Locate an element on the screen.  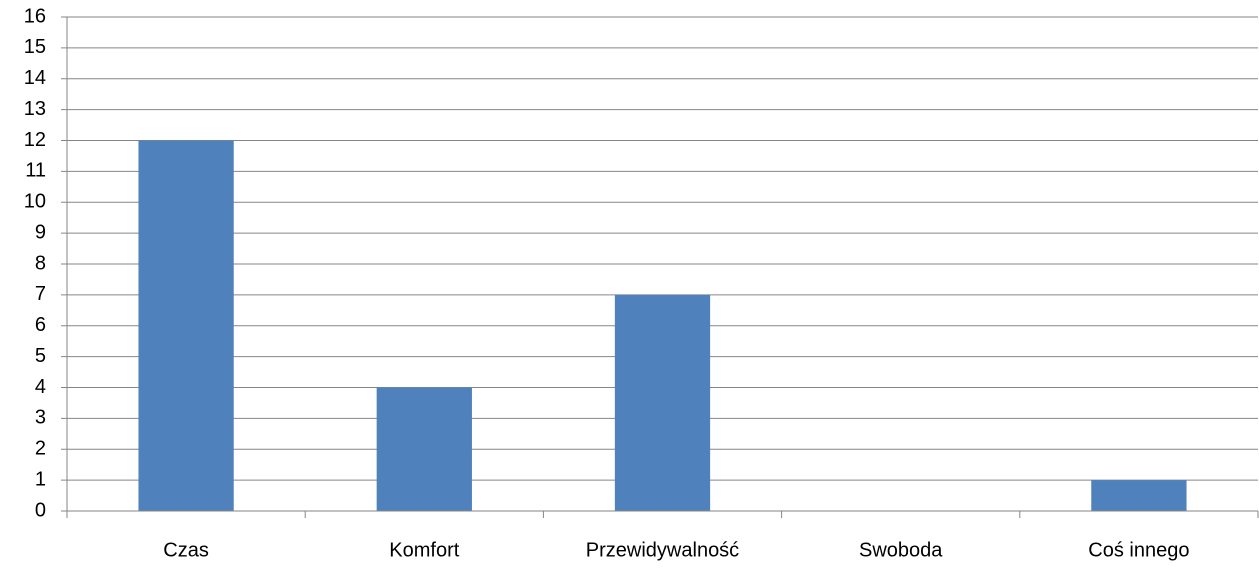
y-tick-label: 1 is located at coordinates (40, 479).